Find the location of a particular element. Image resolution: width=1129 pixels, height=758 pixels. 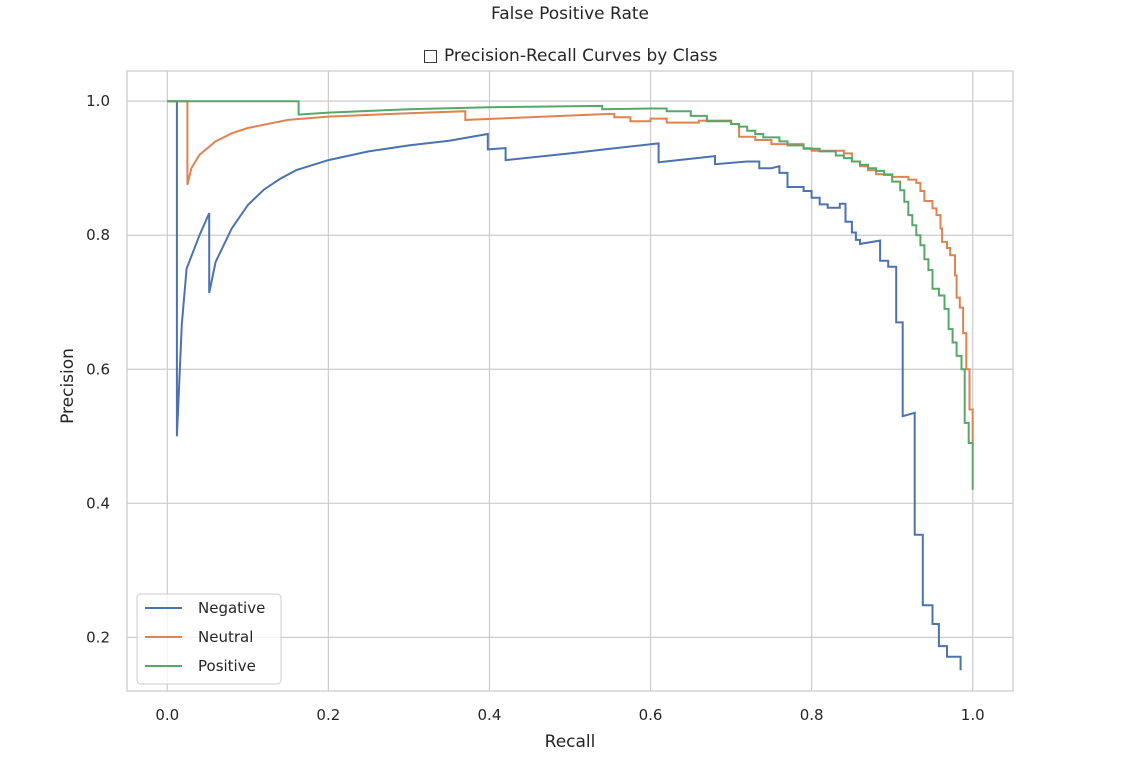

y-tick-label: 0.4 is located at coordinates (98, 503).